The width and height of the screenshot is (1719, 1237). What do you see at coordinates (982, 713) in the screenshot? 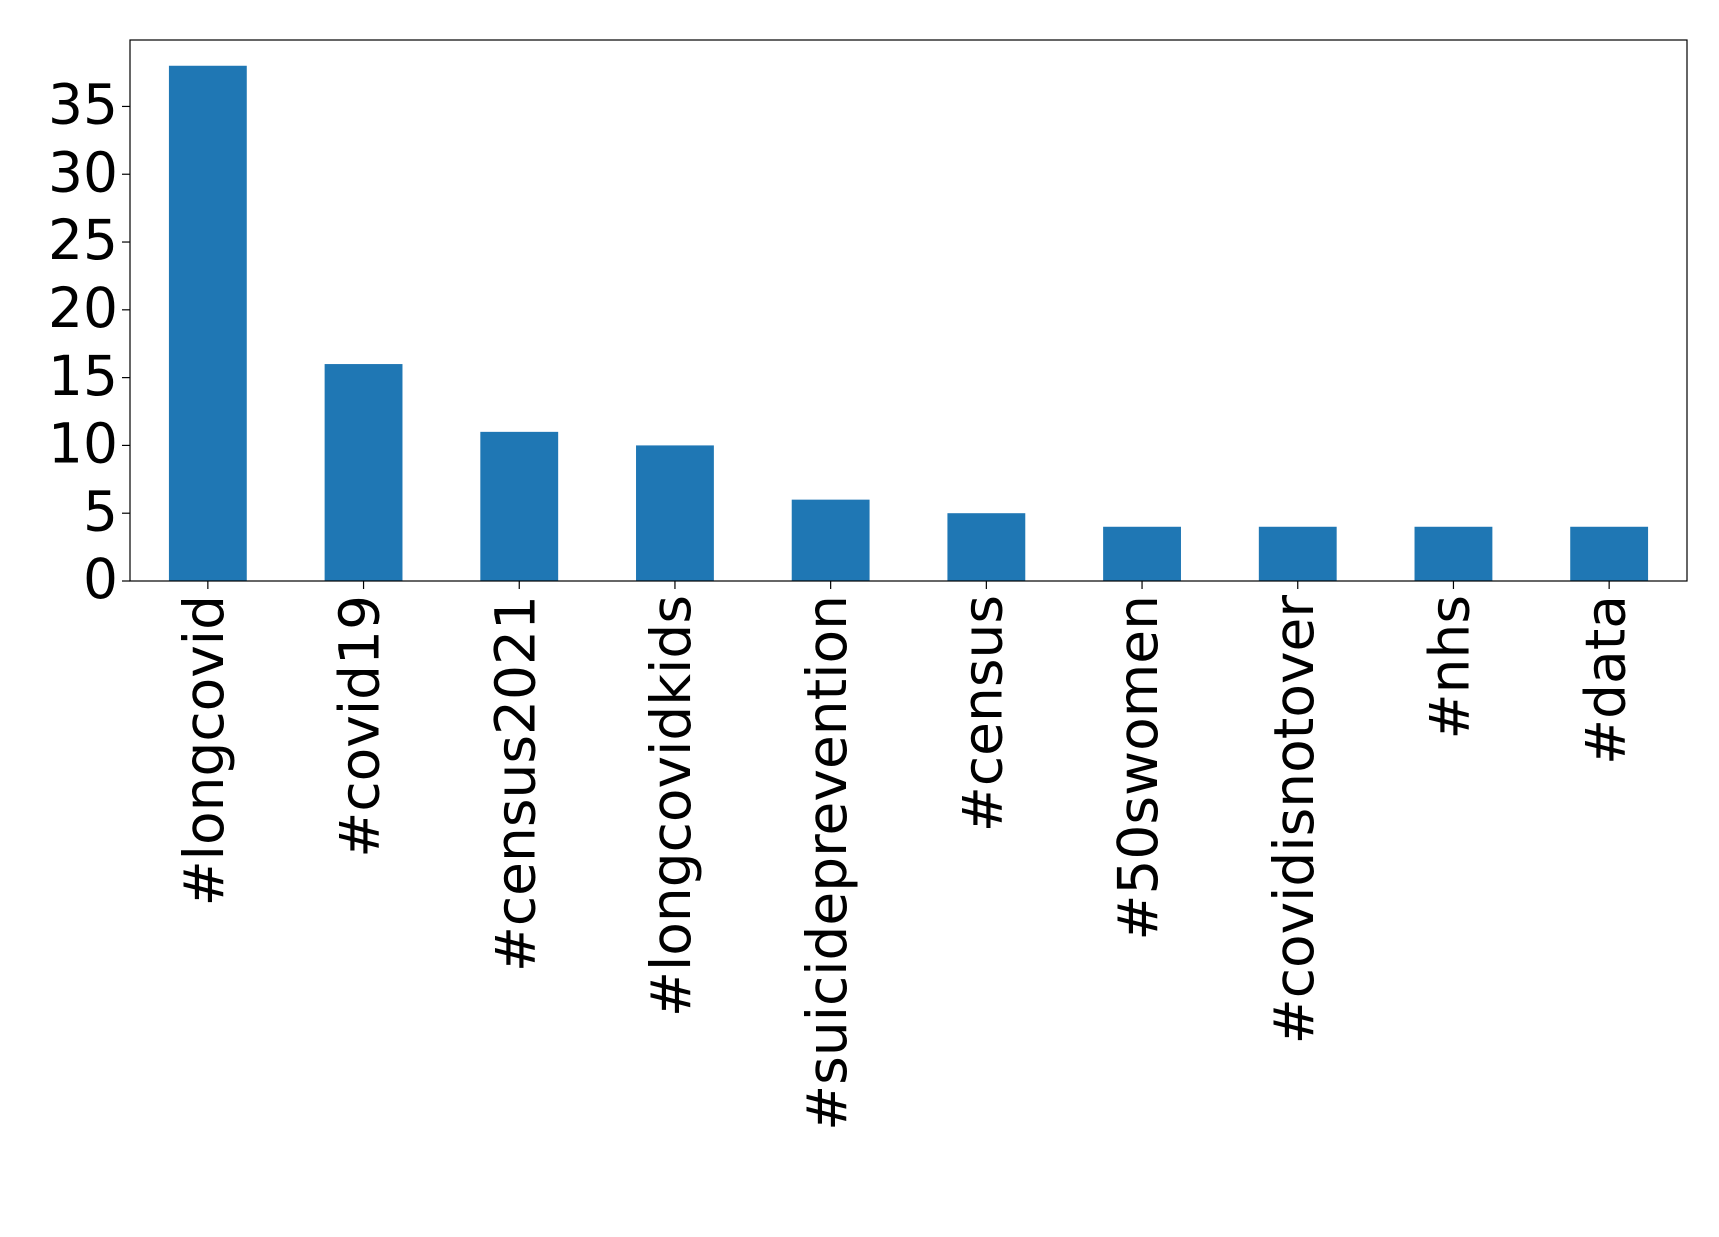
I see `x-tick-label: #census` at bounding box center [982, 713].